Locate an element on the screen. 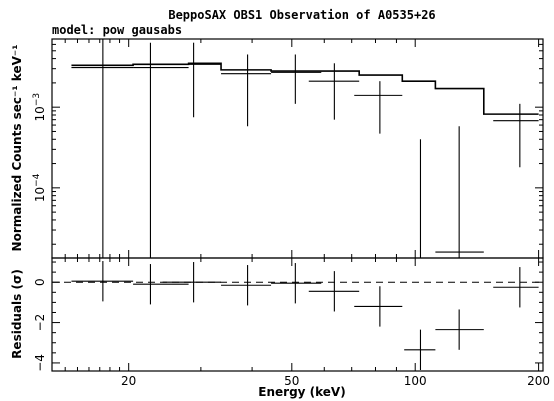  spectrum-y-label: Normalized Counts sec⁻¹ keV⁻¹ is located at coordinates (17, 148).